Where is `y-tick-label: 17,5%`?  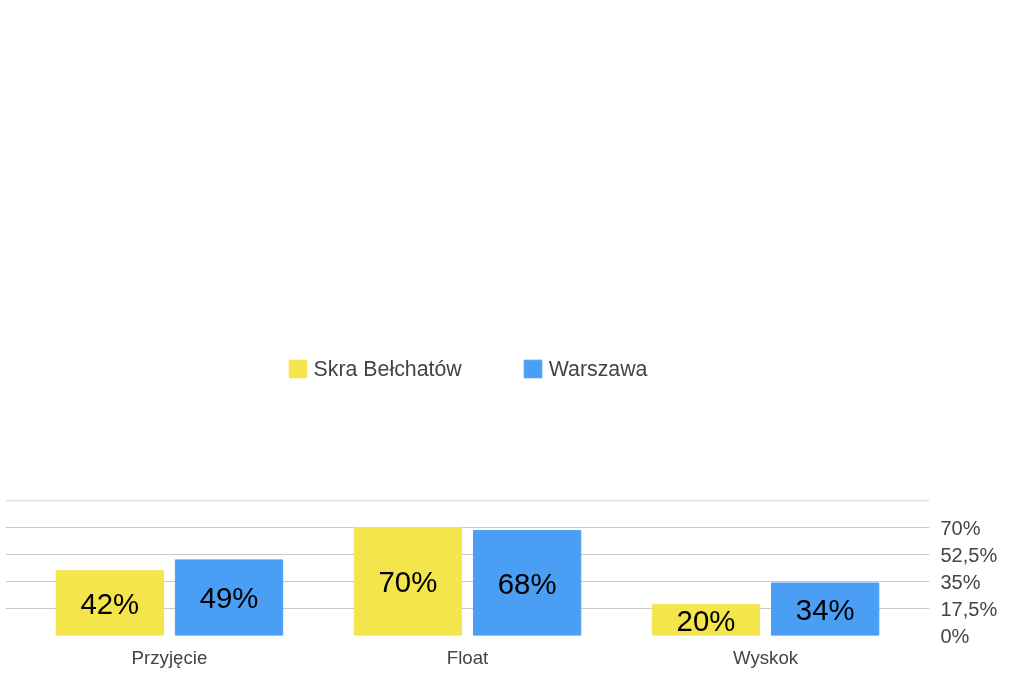
y-tick-label: 17,5% is located at coordinates (969, 608).